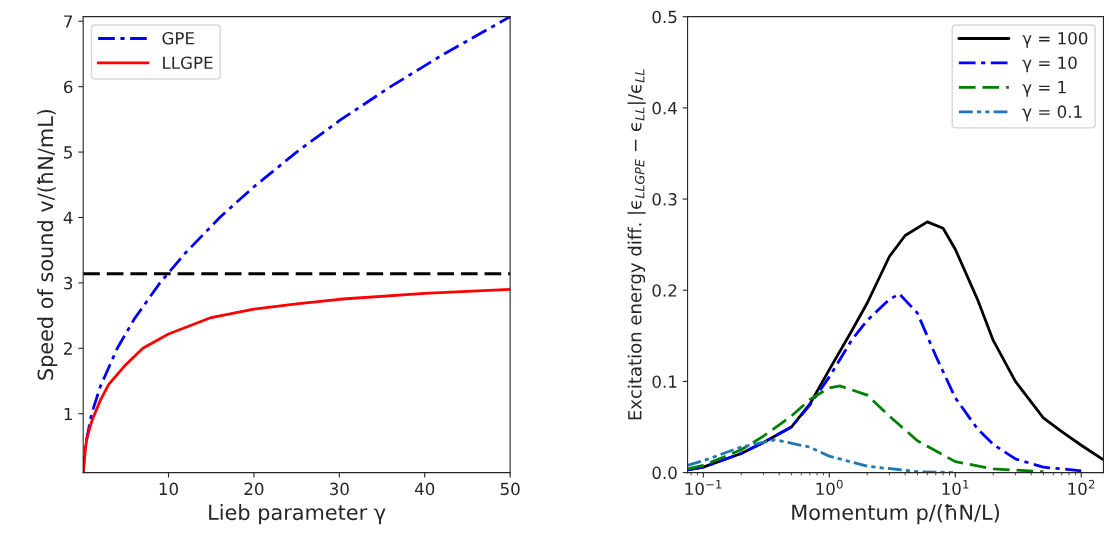 Image resolution: width=1109 pixels, height=556 pixels. What do you see at coordinates (68, 21) in the screenshot?
I see `y-tick-label: 7` at bounding box center [68, 21].